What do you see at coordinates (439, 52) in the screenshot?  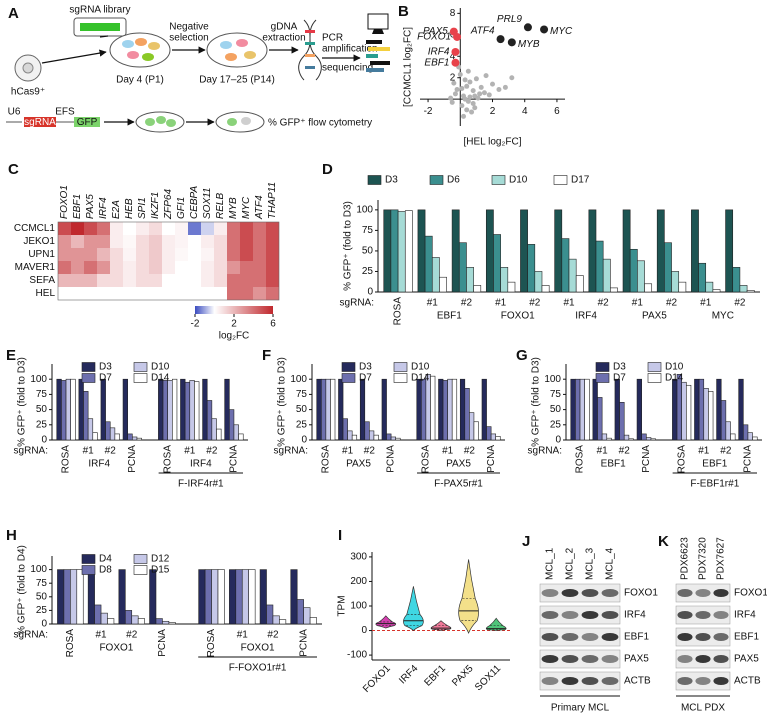 I see `point-label: IRF4` at bounding box center [439, 52].